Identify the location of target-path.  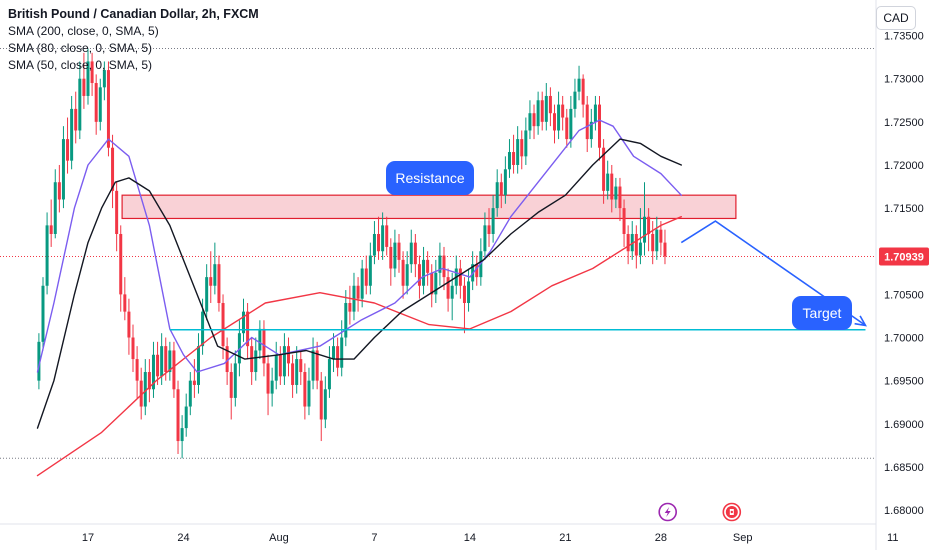
(773, 273).